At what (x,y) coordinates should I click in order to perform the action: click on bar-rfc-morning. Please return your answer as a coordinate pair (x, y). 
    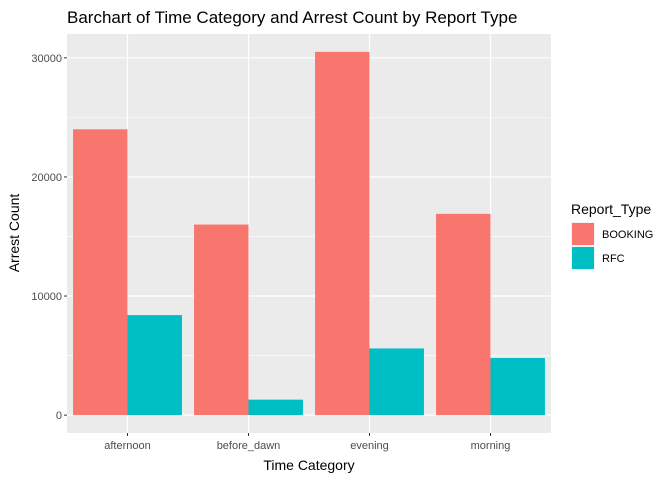
    Looking at the image, I should click on (517, 386).